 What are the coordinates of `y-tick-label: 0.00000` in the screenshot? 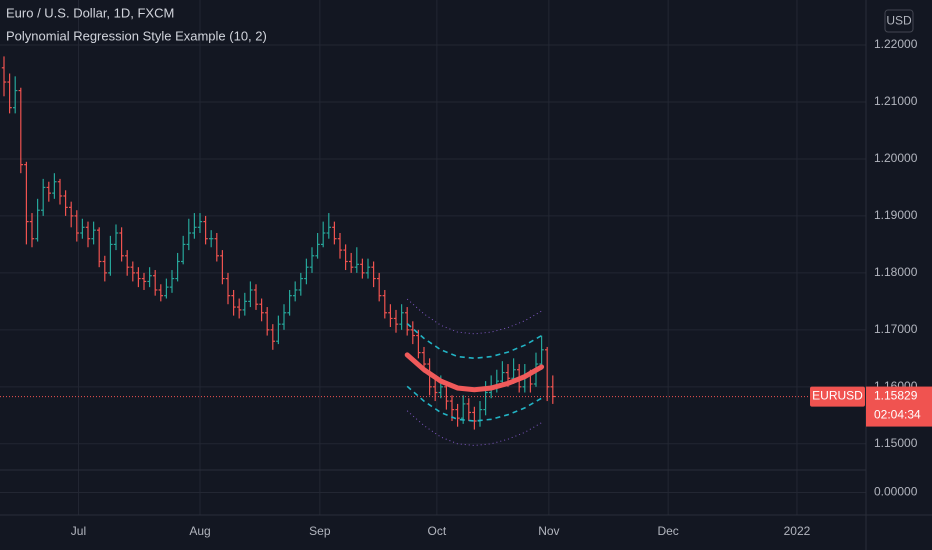 It's located at (896, 492).